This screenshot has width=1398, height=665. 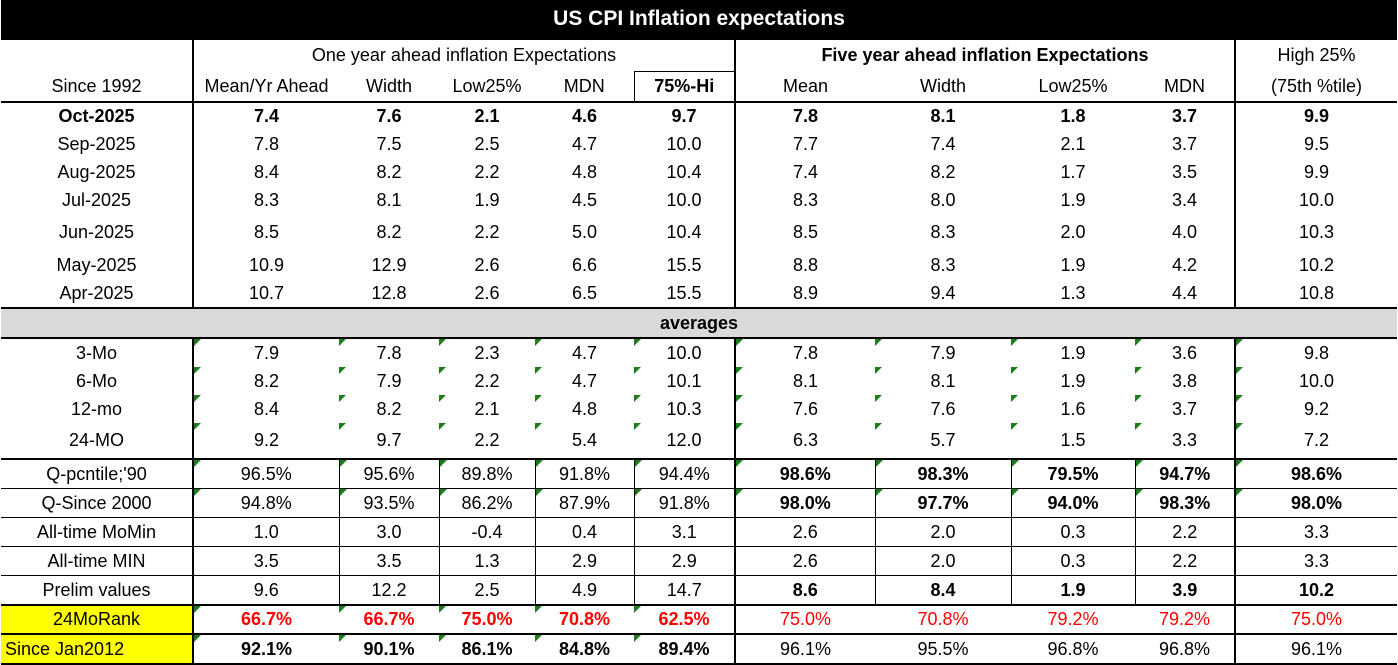 I want to click on cell-1y-75hi: 10.4, so click(x=685, y=232).